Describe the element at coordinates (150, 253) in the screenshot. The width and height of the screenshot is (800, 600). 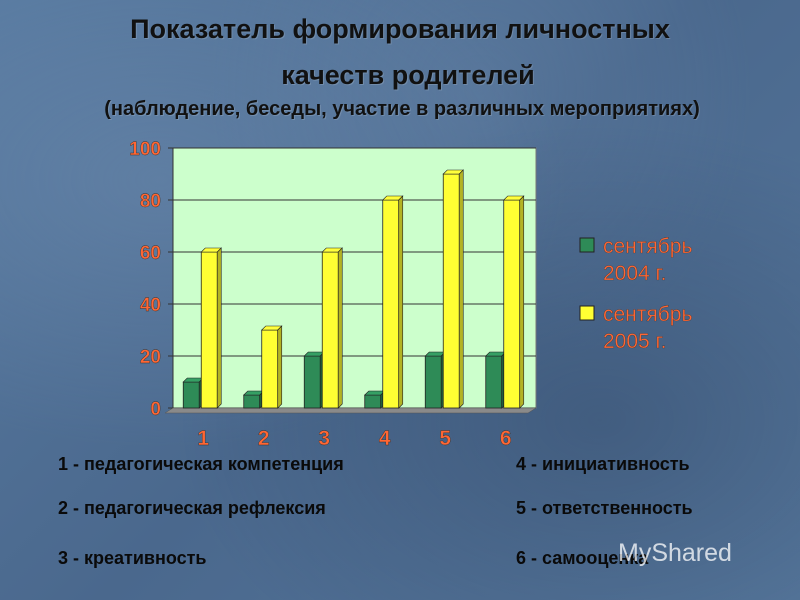
I see `y-tick-label: 60` at that location.